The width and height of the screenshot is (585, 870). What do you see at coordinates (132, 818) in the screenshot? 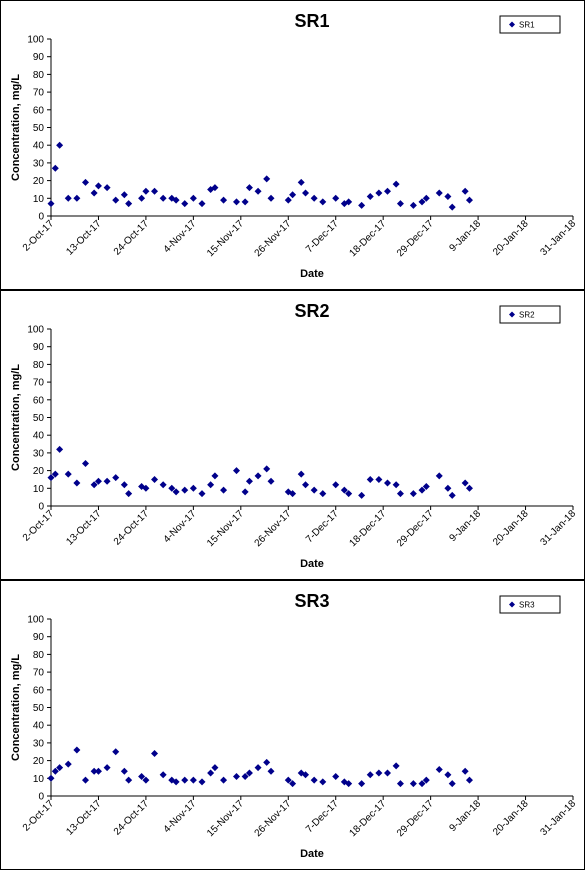
I see `x-tick-label: 24-Oct-17` at bounding box center [132, 818].